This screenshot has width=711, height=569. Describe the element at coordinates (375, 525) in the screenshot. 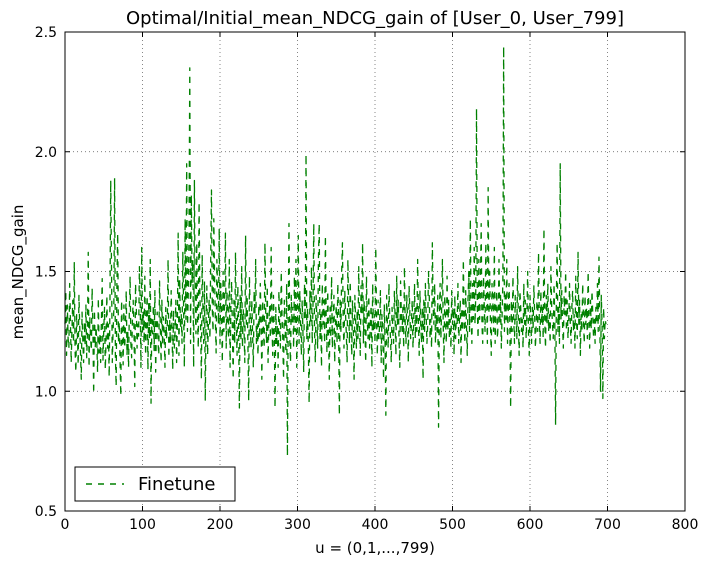

I see `x-tick-label: 400` at that location.